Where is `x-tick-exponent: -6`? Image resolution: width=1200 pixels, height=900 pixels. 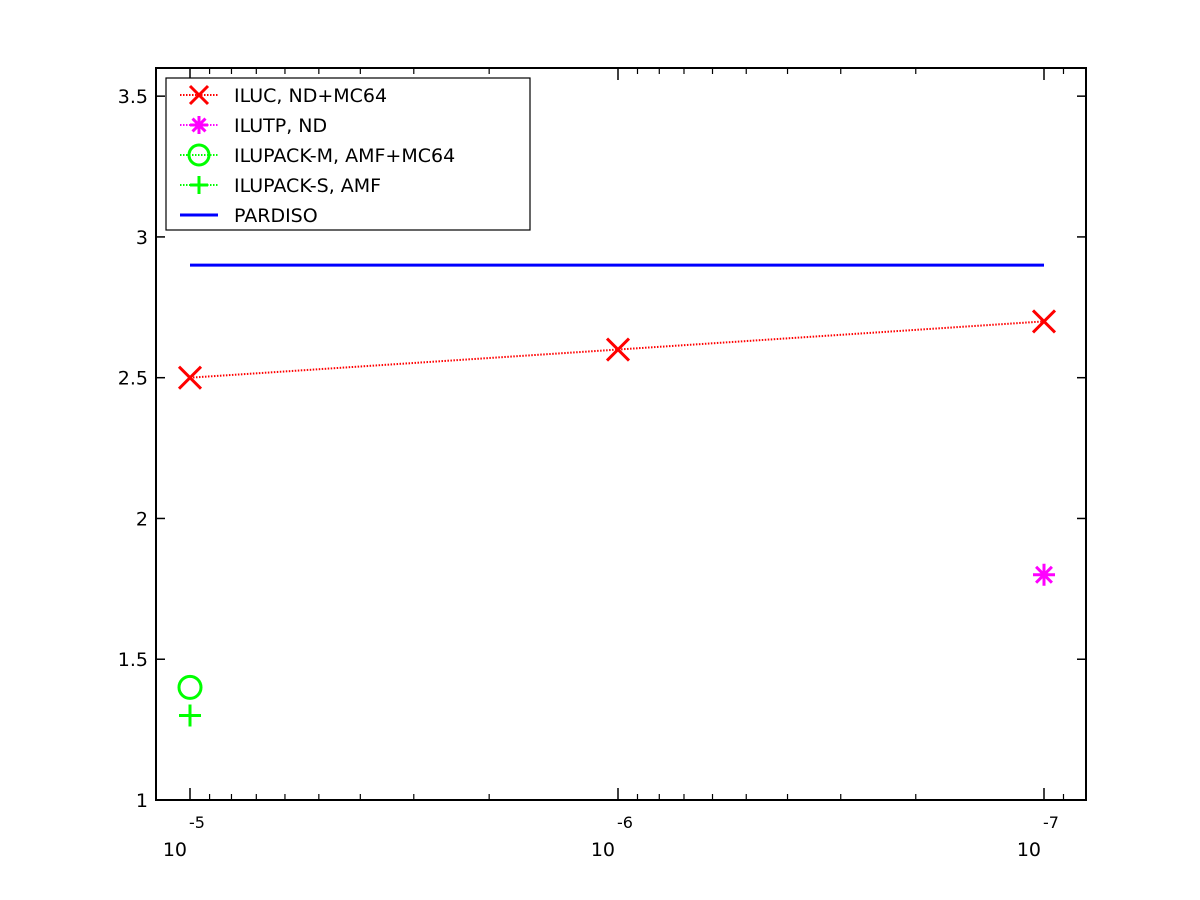 x-tick-exponent: -6 is located at coordinates (625, 822).